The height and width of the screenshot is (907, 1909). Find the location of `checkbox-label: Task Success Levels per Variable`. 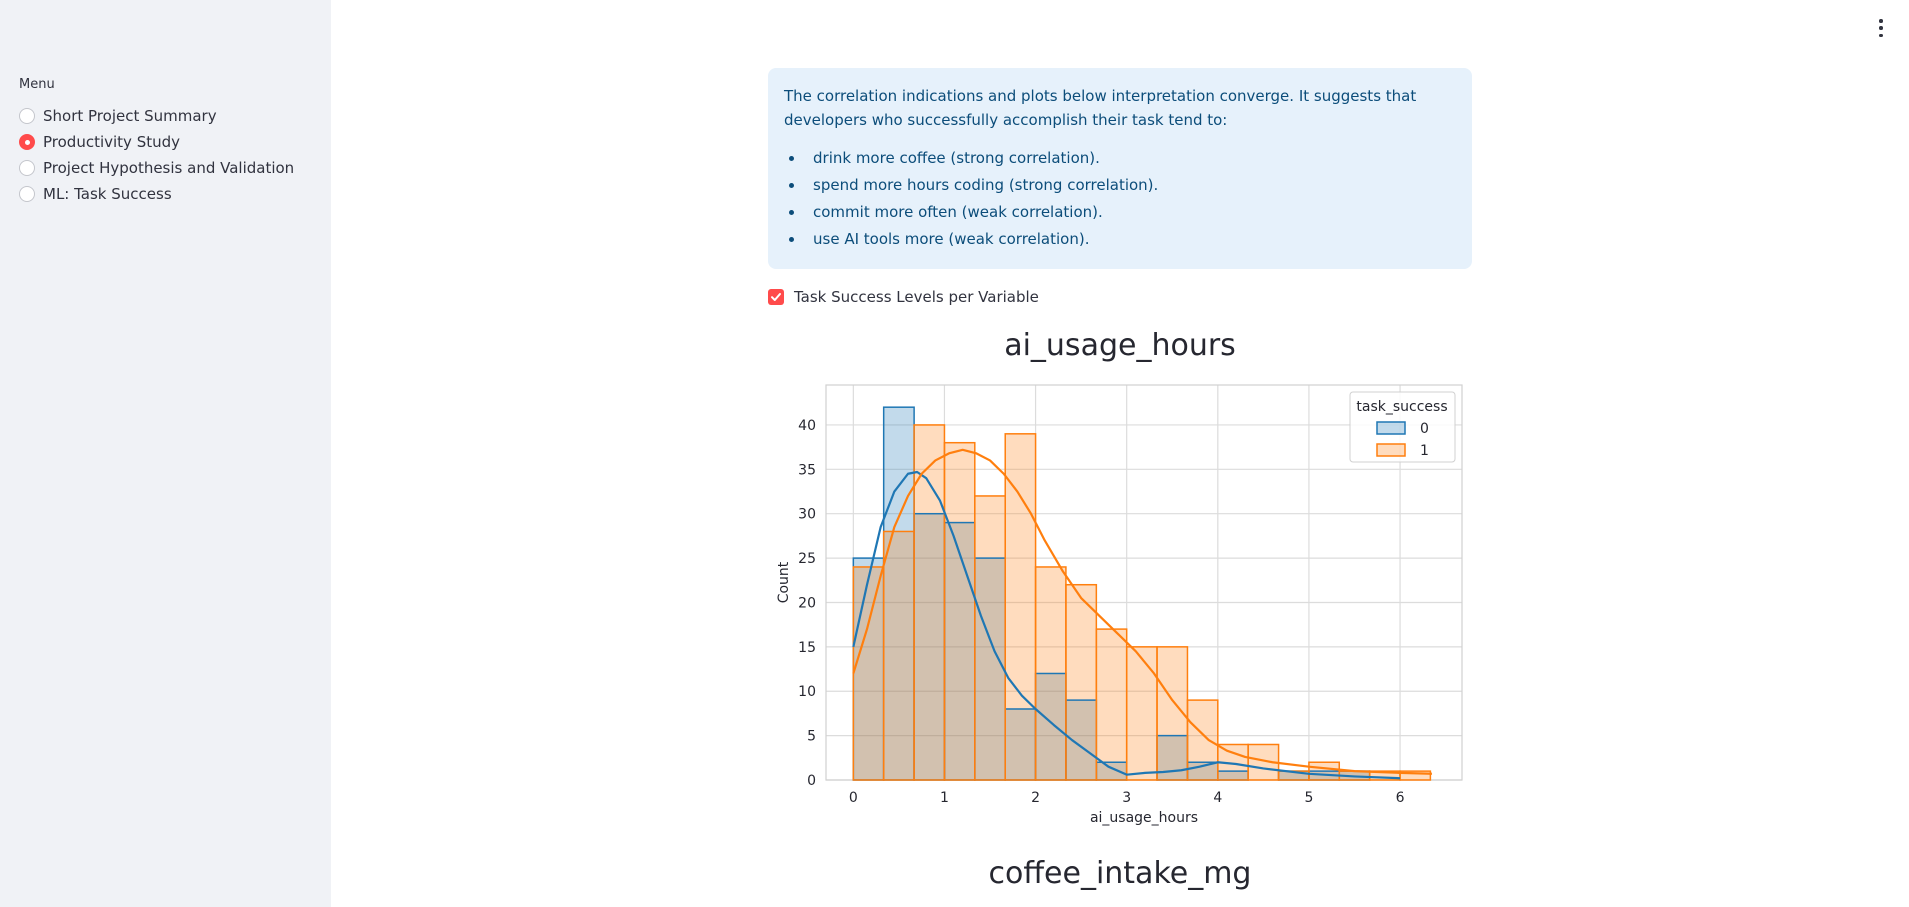

checkbox-label: Task Success Levels per Variable is located at coordinates (916, 297).